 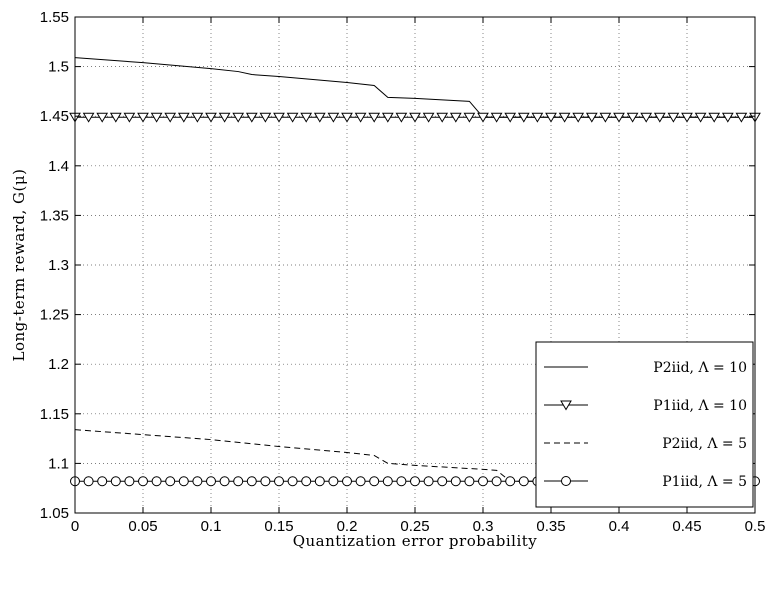 What do you see at coordinates (755, 526) in the screenshot?
I see `x-tick-label: 0.5` at bounding box center [755, 526].